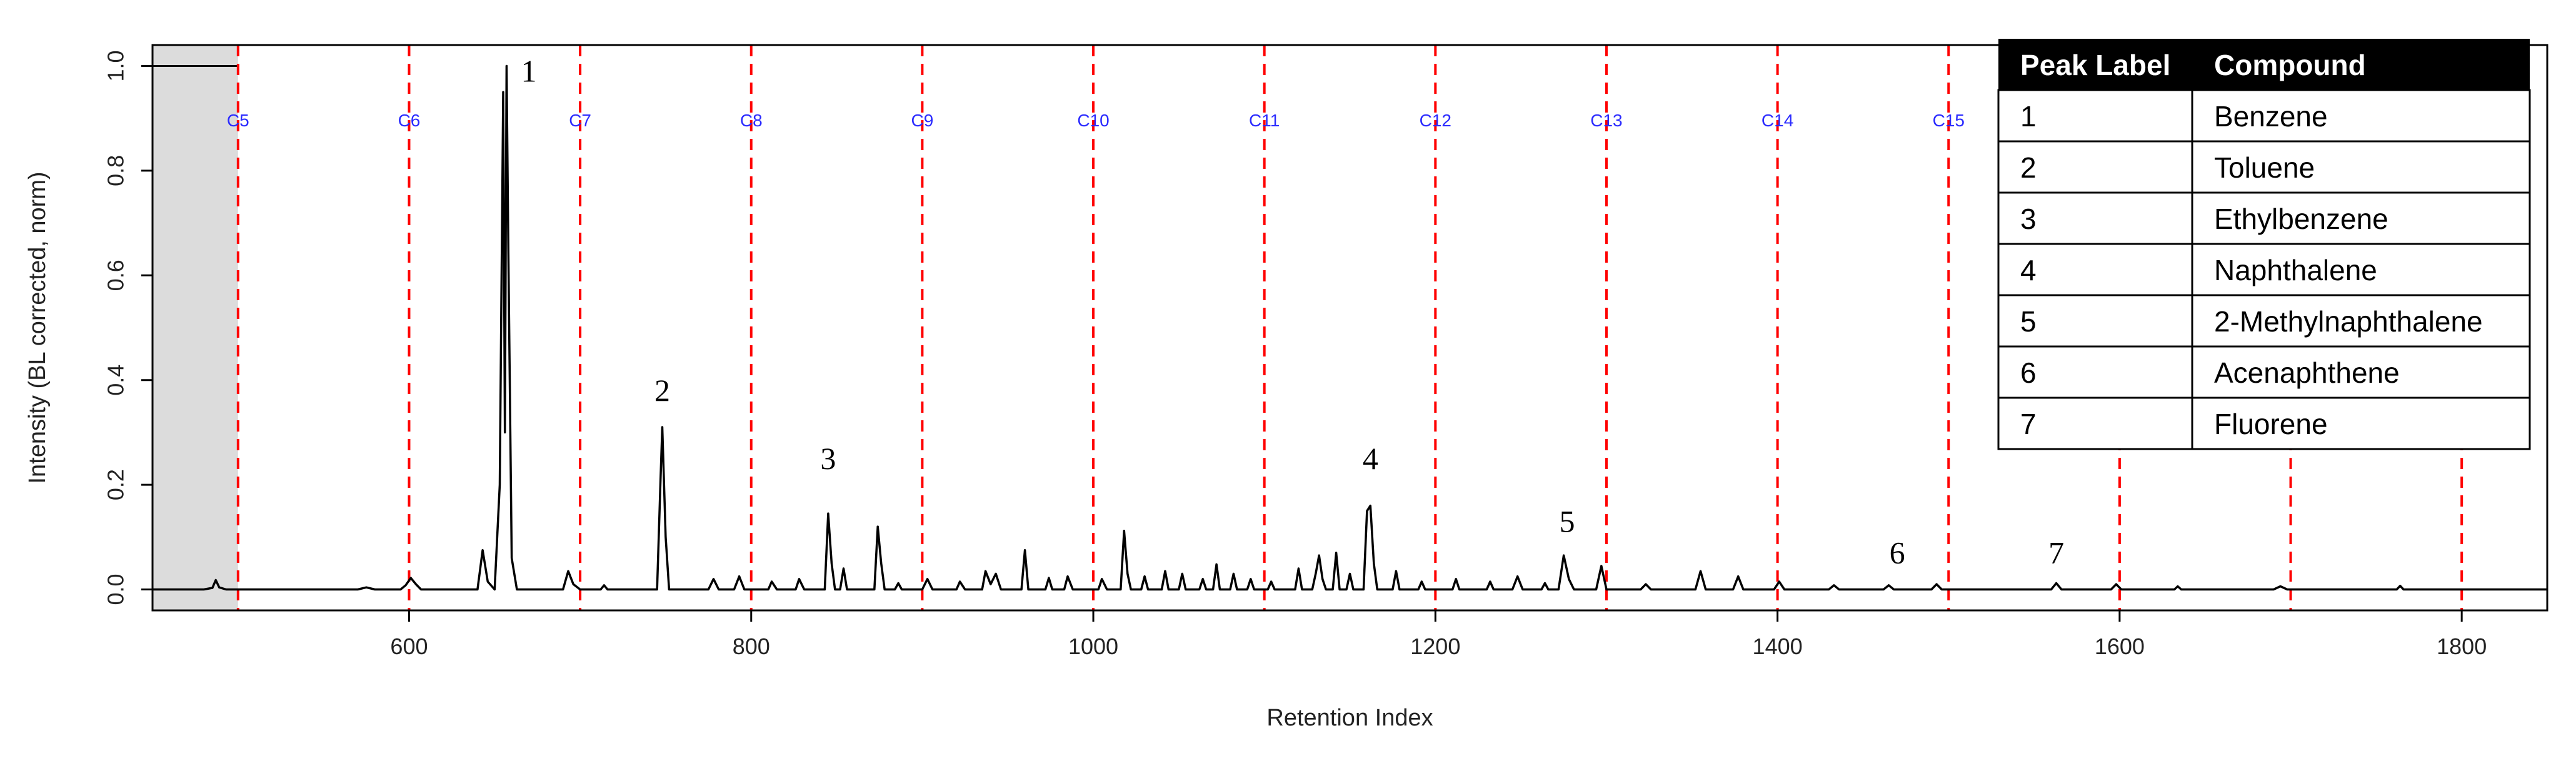 This screenshot has width=2576, height=758. Describe the element at coordinates (37, 327) in the screenshot. I see `y-axis-title: Intensity (BL corrected, norm)` at that location.